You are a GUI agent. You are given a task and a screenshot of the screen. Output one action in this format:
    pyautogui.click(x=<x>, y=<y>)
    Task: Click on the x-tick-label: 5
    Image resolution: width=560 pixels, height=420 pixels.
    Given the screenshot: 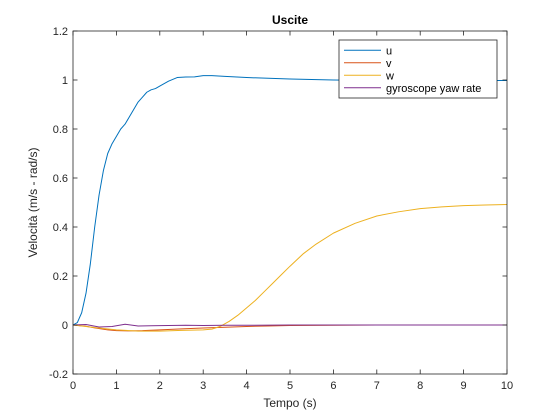 What is the action you would take?
    pyautogui.click(x=290, y=386)
    